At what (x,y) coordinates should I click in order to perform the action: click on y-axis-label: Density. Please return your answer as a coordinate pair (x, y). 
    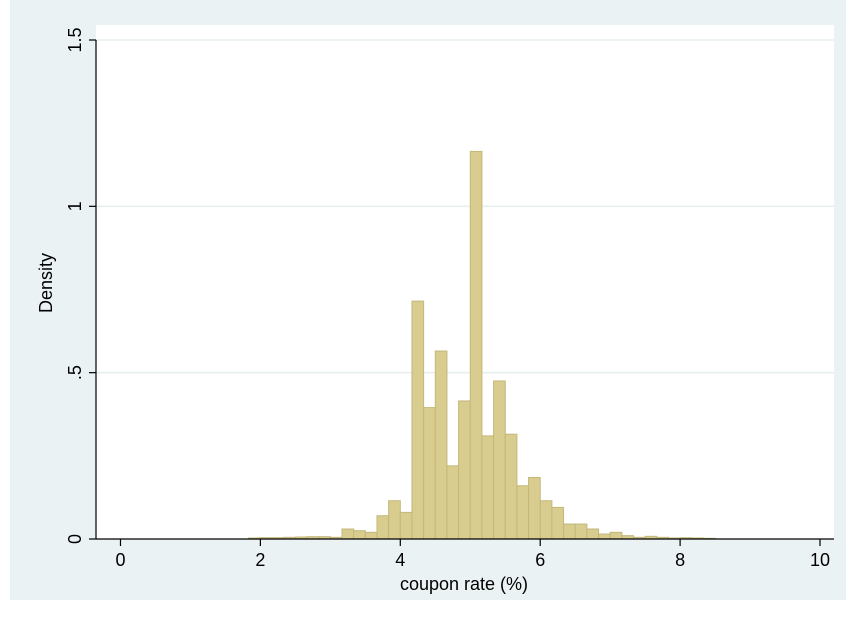
    Looking at the image, I should click on (46, 283).